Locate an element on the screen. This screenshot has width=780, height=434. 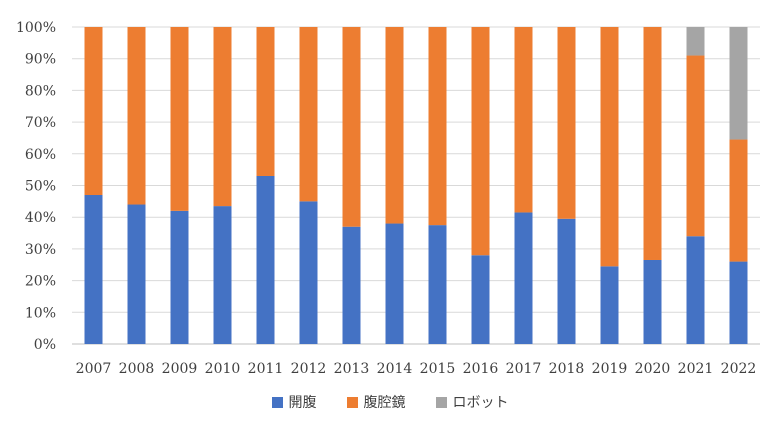
x-tick-label: 2009 is located at coordinates (180, 369).